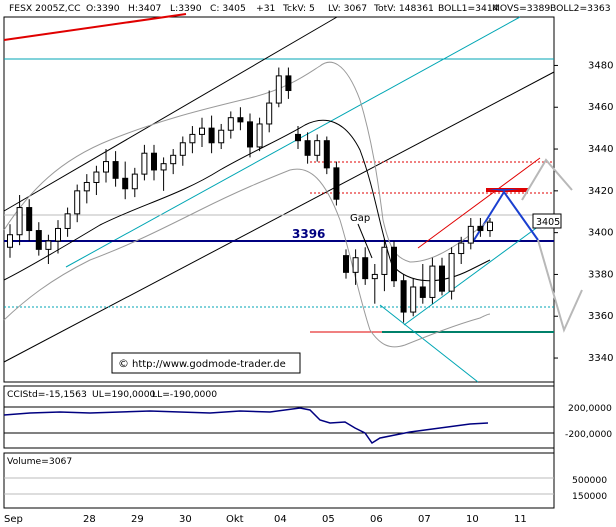  I want to click on date-tick-10: 10, so click(472, 519).